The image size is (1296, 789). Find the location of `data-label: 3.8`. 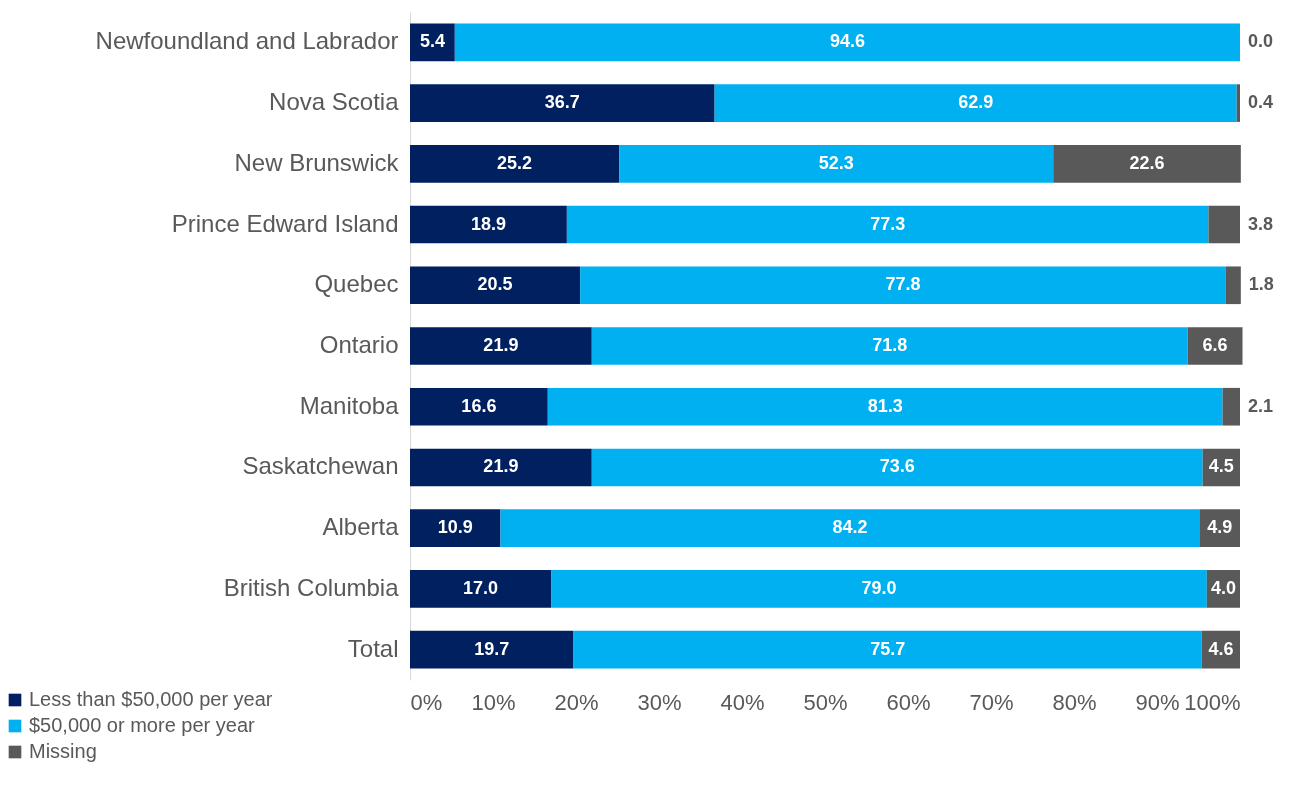

data-label: 3.8 is located at coordinates (1261, 223).